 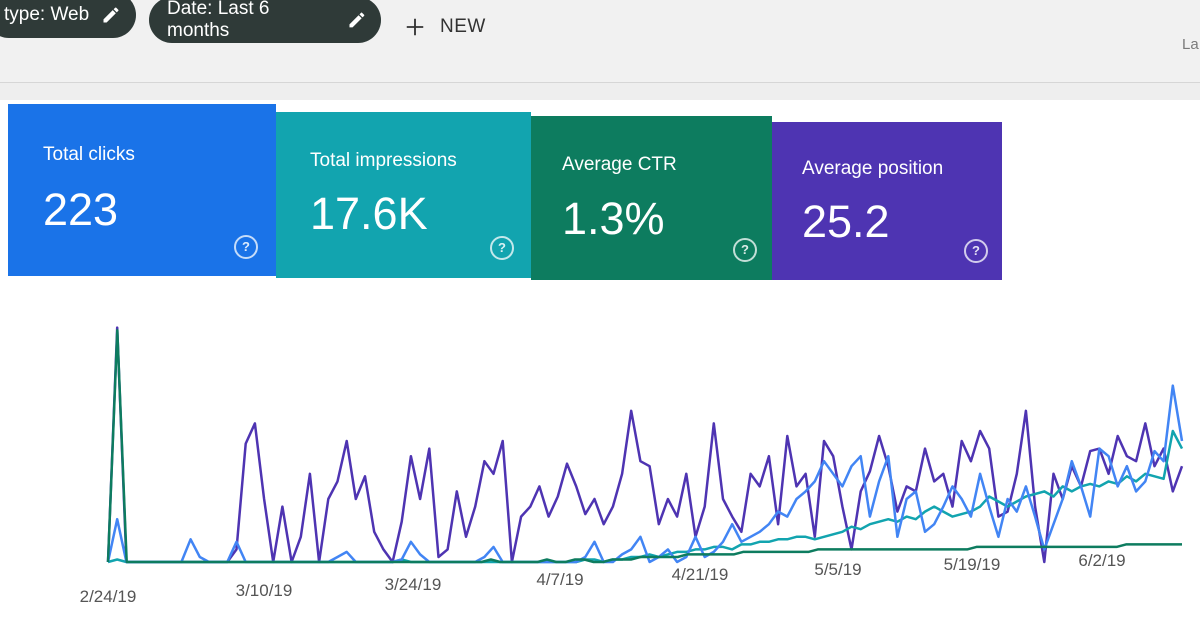 I want to click on x-tick-label: 5/19/19, so click(x=972, y=564).